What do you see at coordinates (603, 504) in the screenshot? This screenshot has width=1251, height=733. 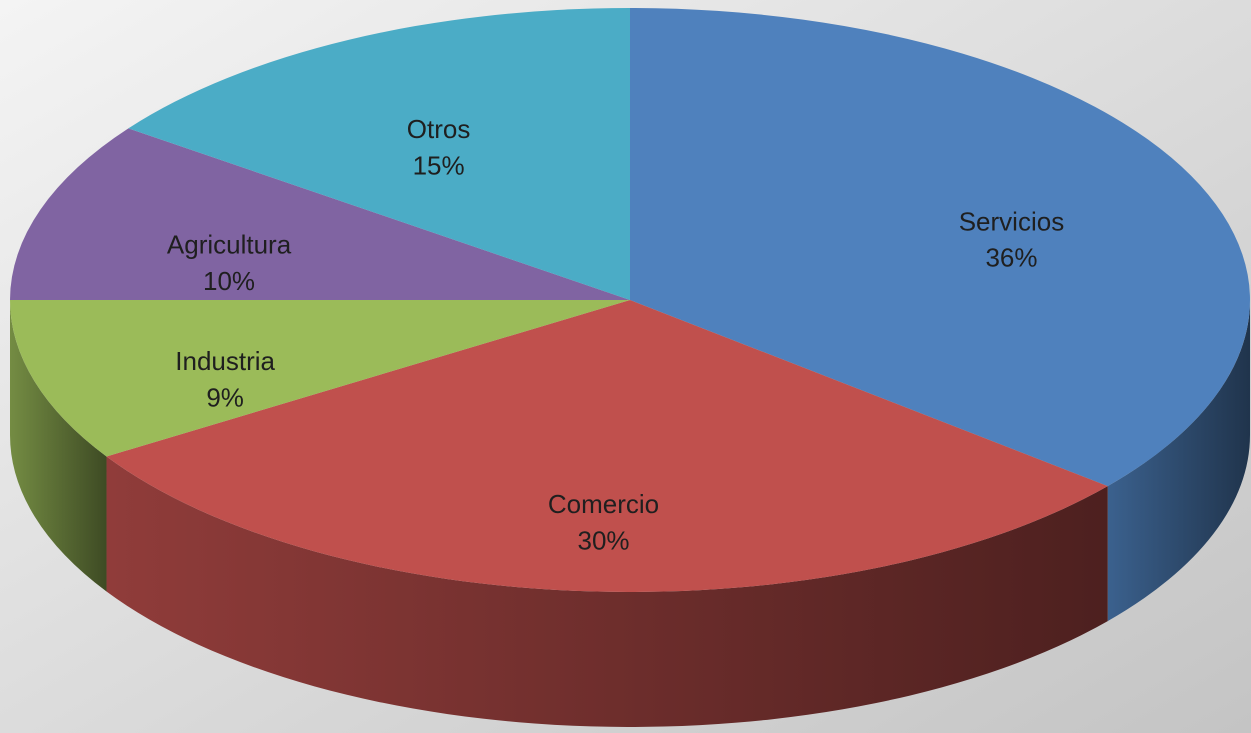 I see `category-label: Comercio` at bounding box center [603, 504].